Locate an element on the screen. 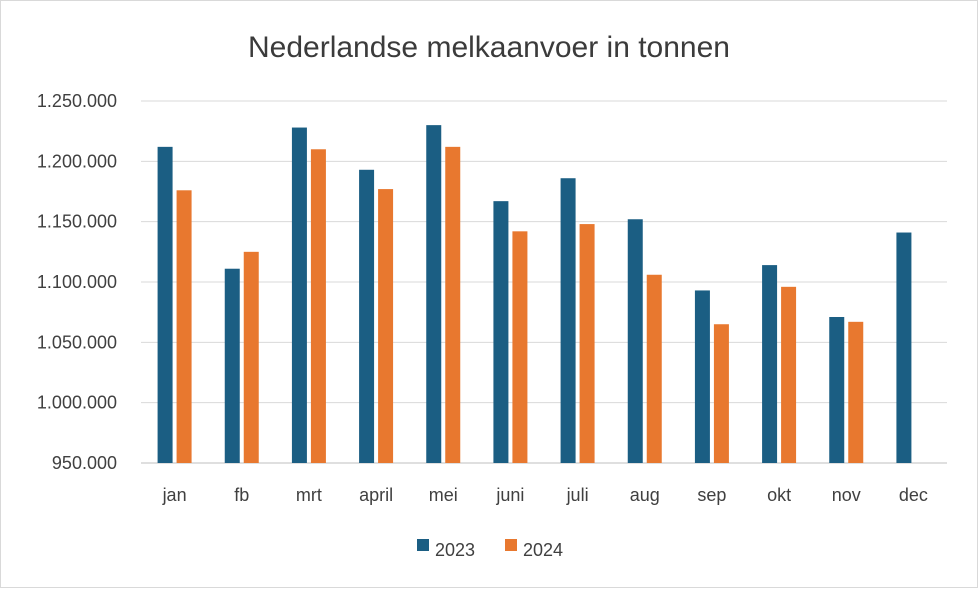  x-category-label: dec is located at coordinates (913, 495).